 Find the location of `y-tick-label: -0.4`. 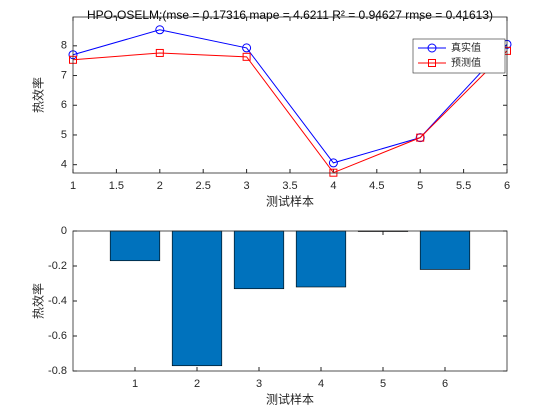

y-tick-label: -0.4 is located at coordinates (57, 301).